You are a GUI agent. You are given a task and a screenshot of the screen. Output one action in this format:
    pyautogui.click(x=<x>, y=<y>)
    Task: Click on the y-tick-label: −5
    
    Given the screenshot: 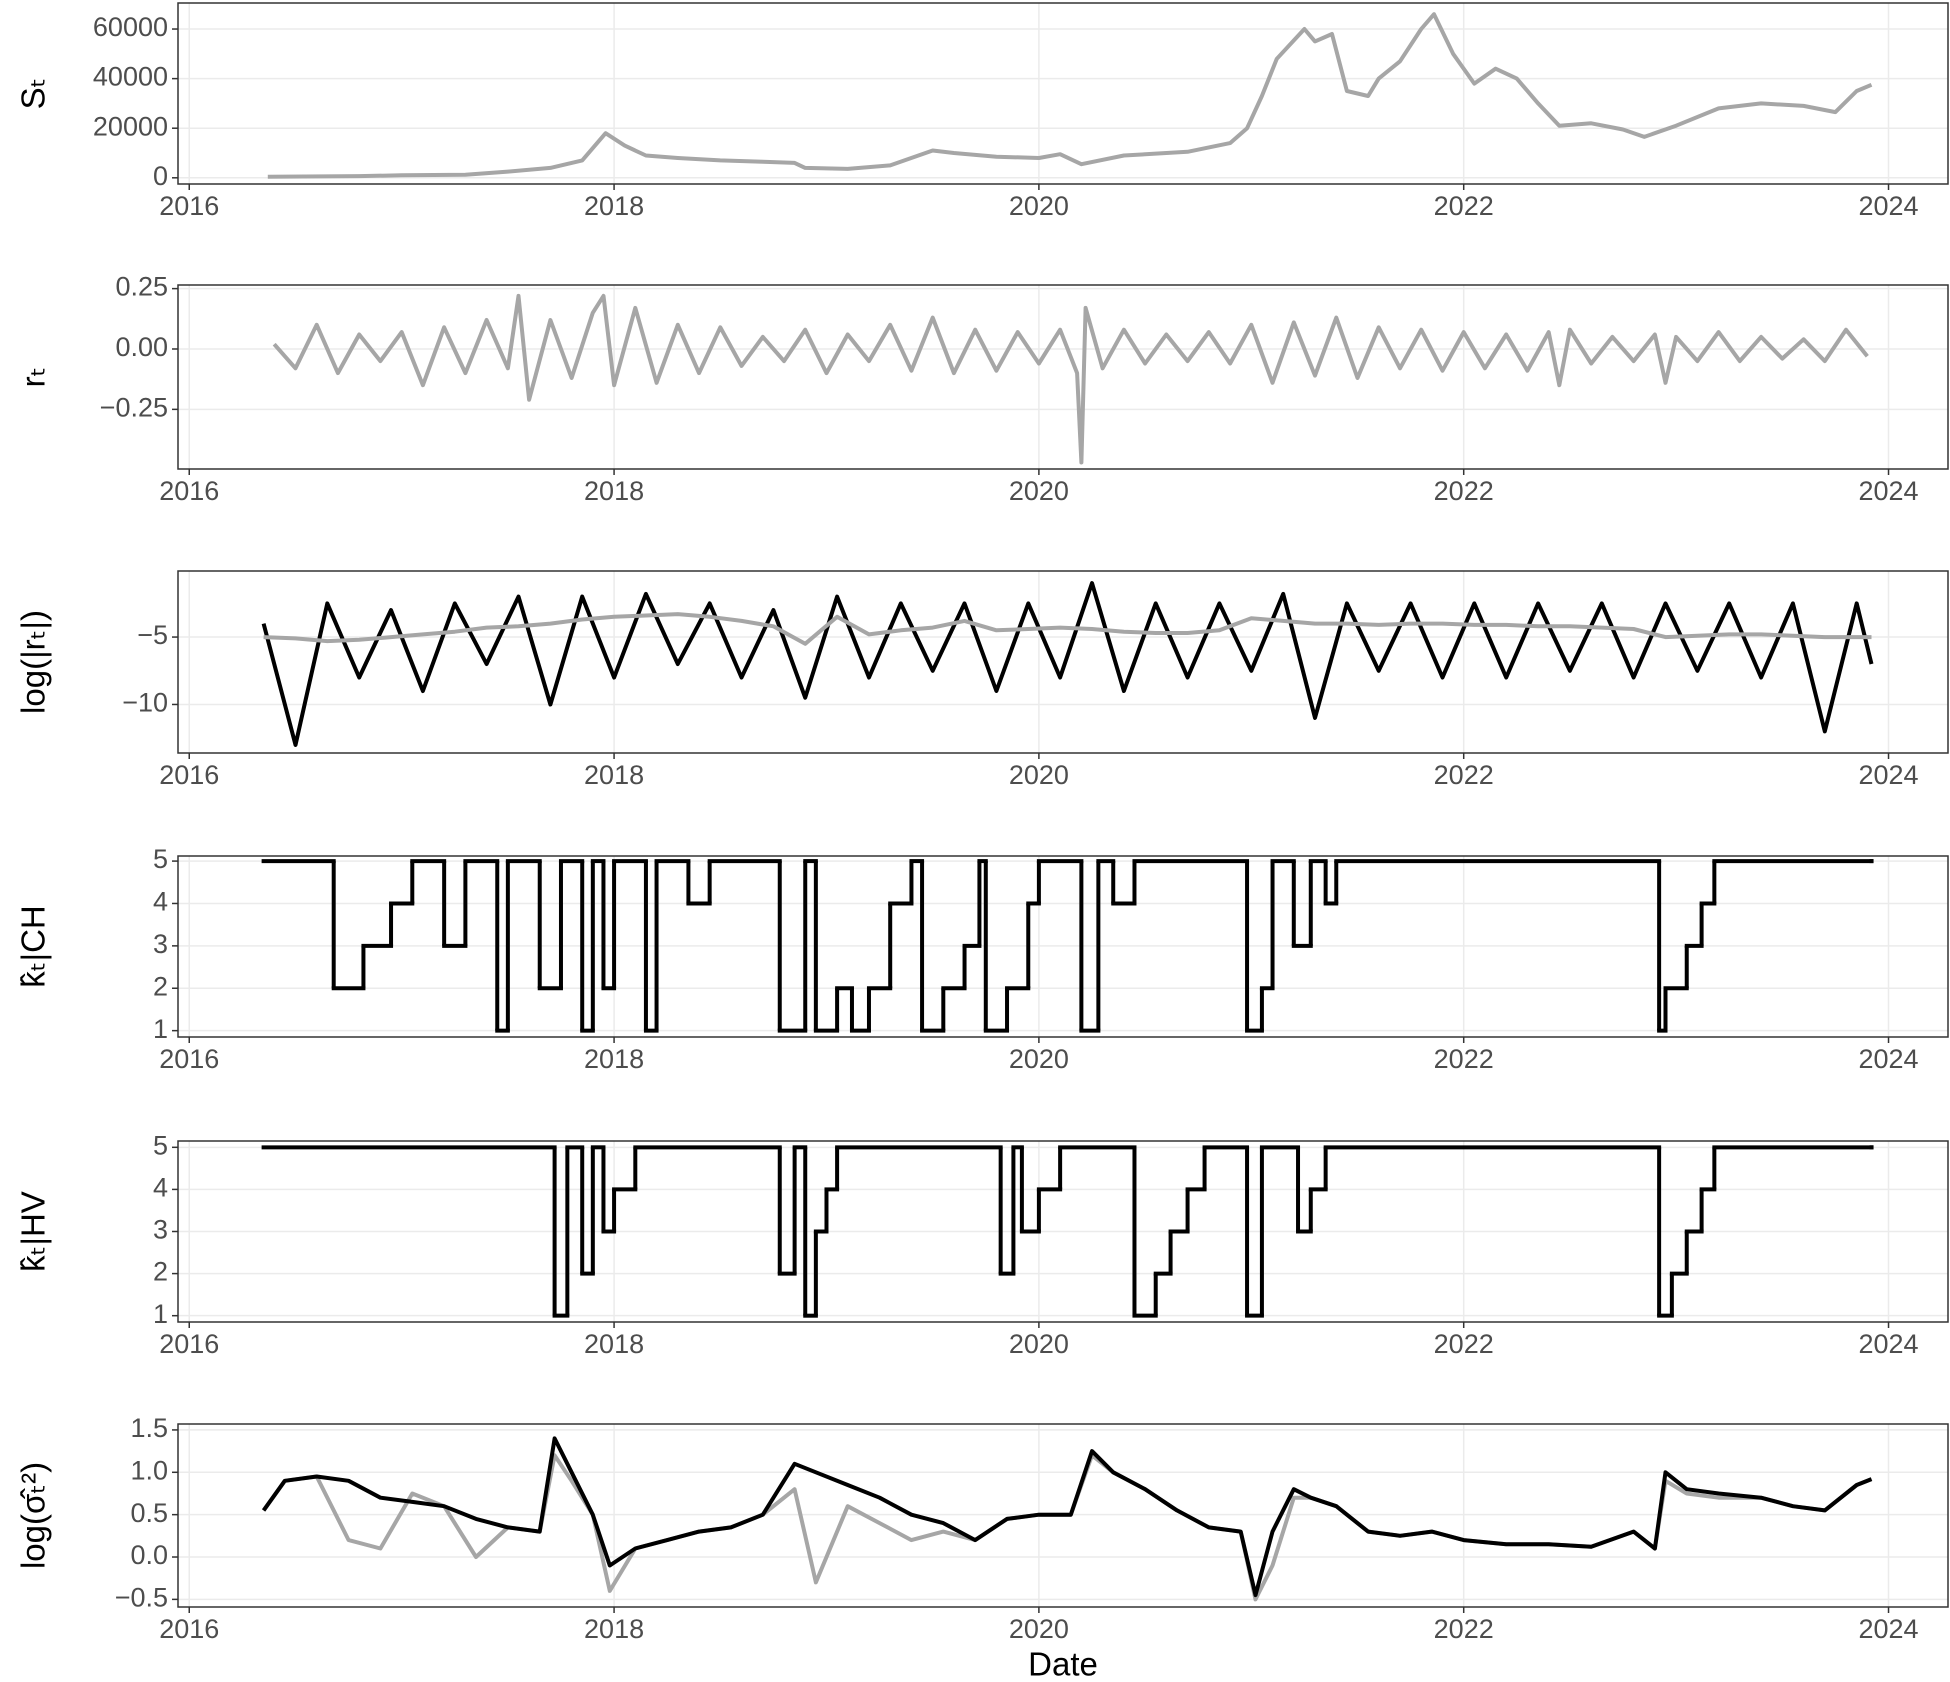 What is the action you would take?
    pyautogui.click(x=152, y=635)
    